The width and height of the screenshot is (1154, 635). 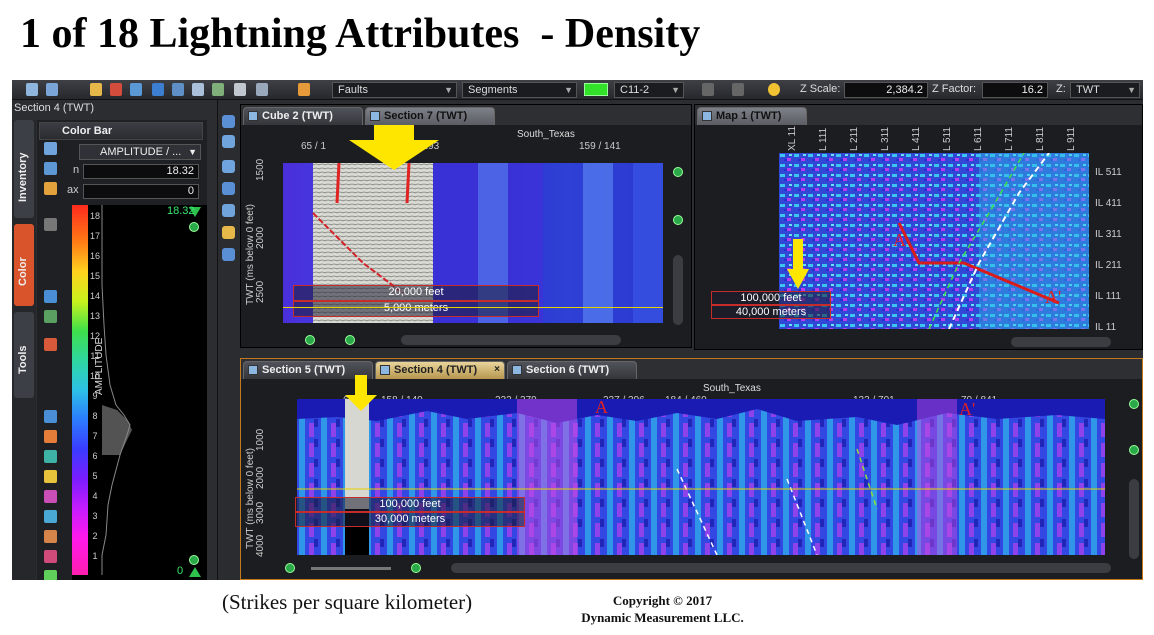 I want to click on split-icon, so click(x=50, y=416).